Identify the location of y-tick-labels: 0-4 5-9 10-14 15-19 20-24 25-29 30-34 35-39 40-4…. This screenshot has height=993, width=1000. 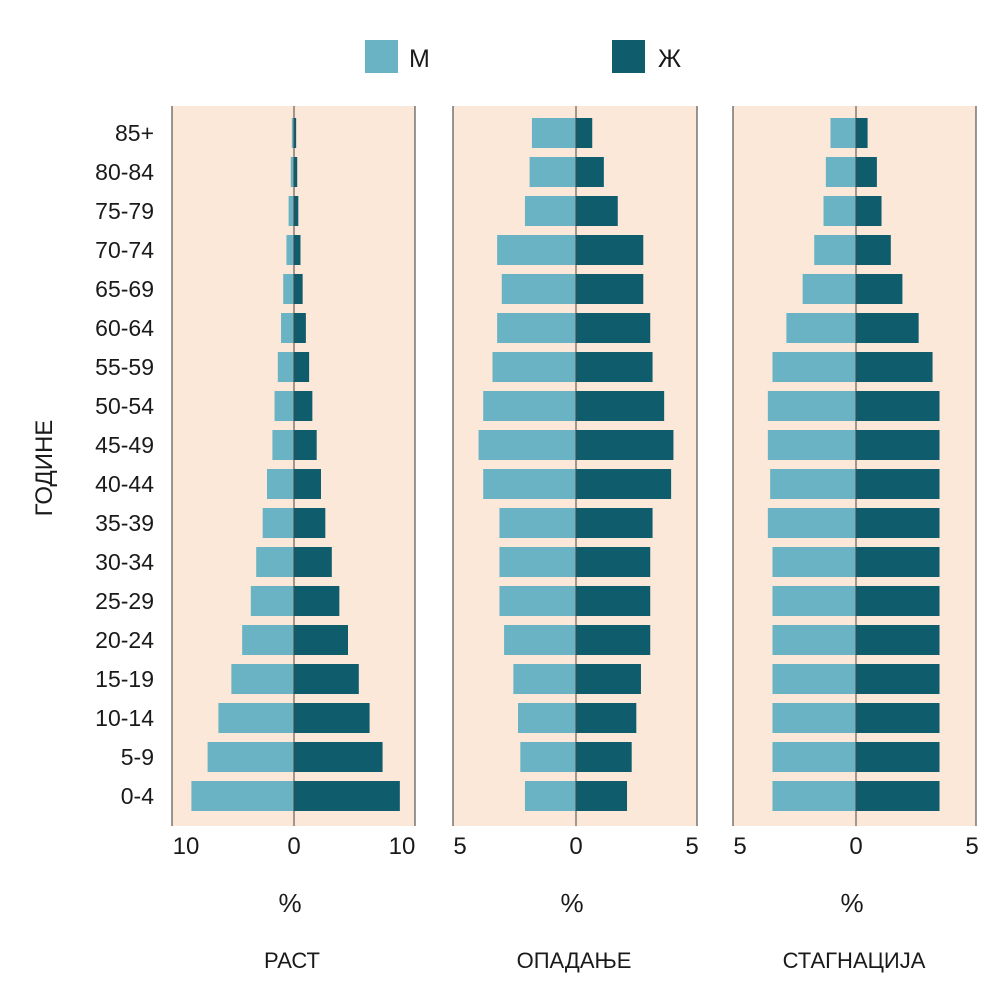
(124, 464).